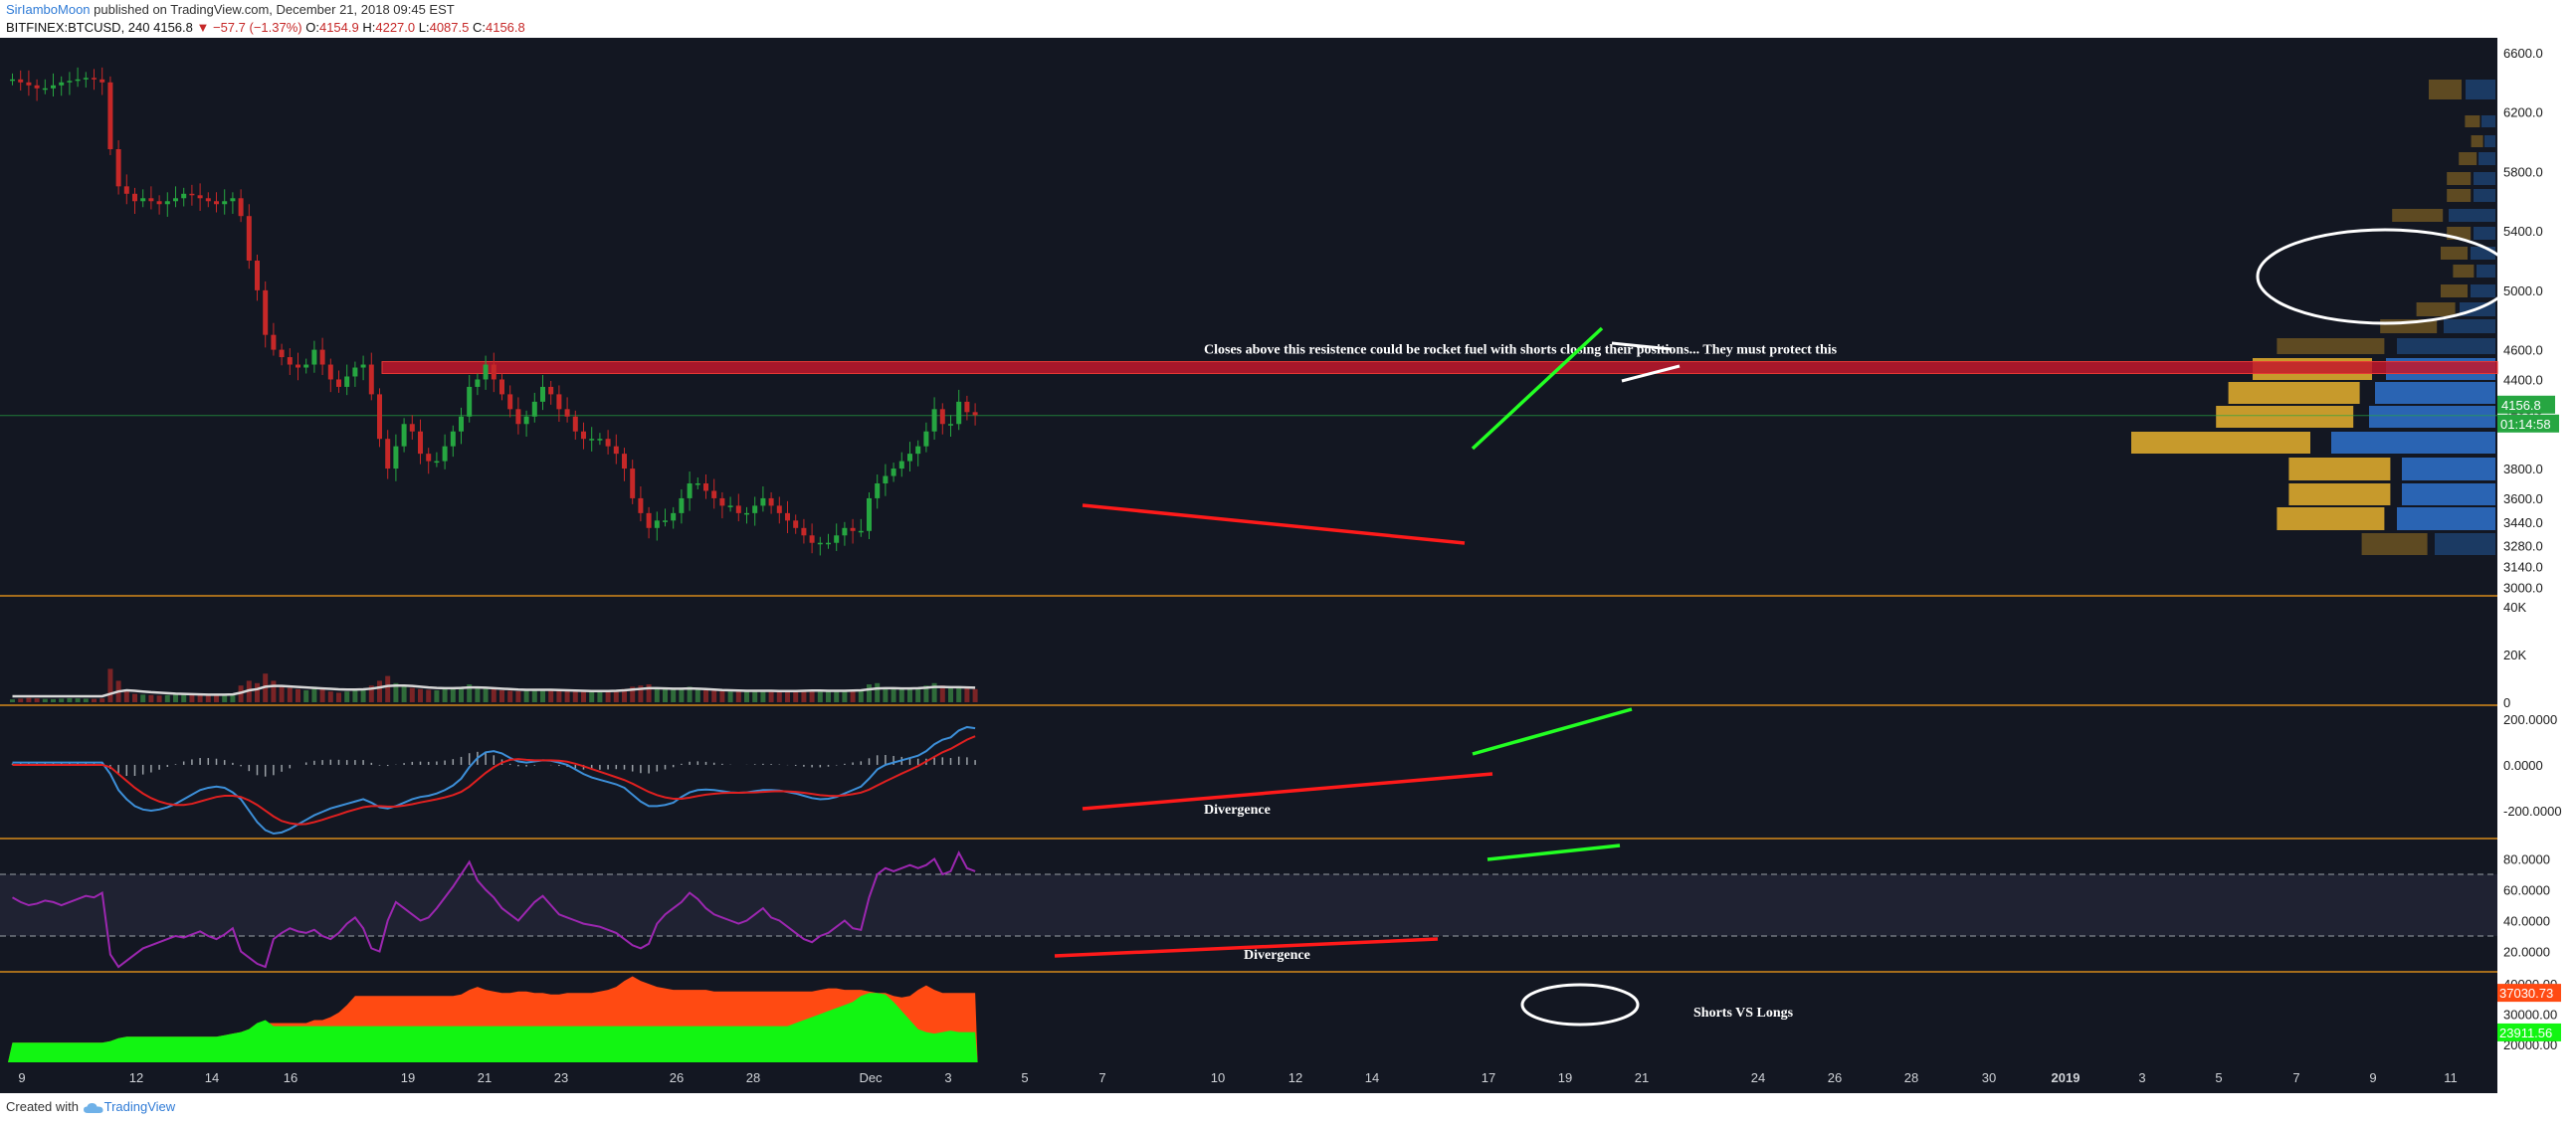  Describe the element at coordinates (1274, 524) in the screenshot. I see `support-trendline` at that location.